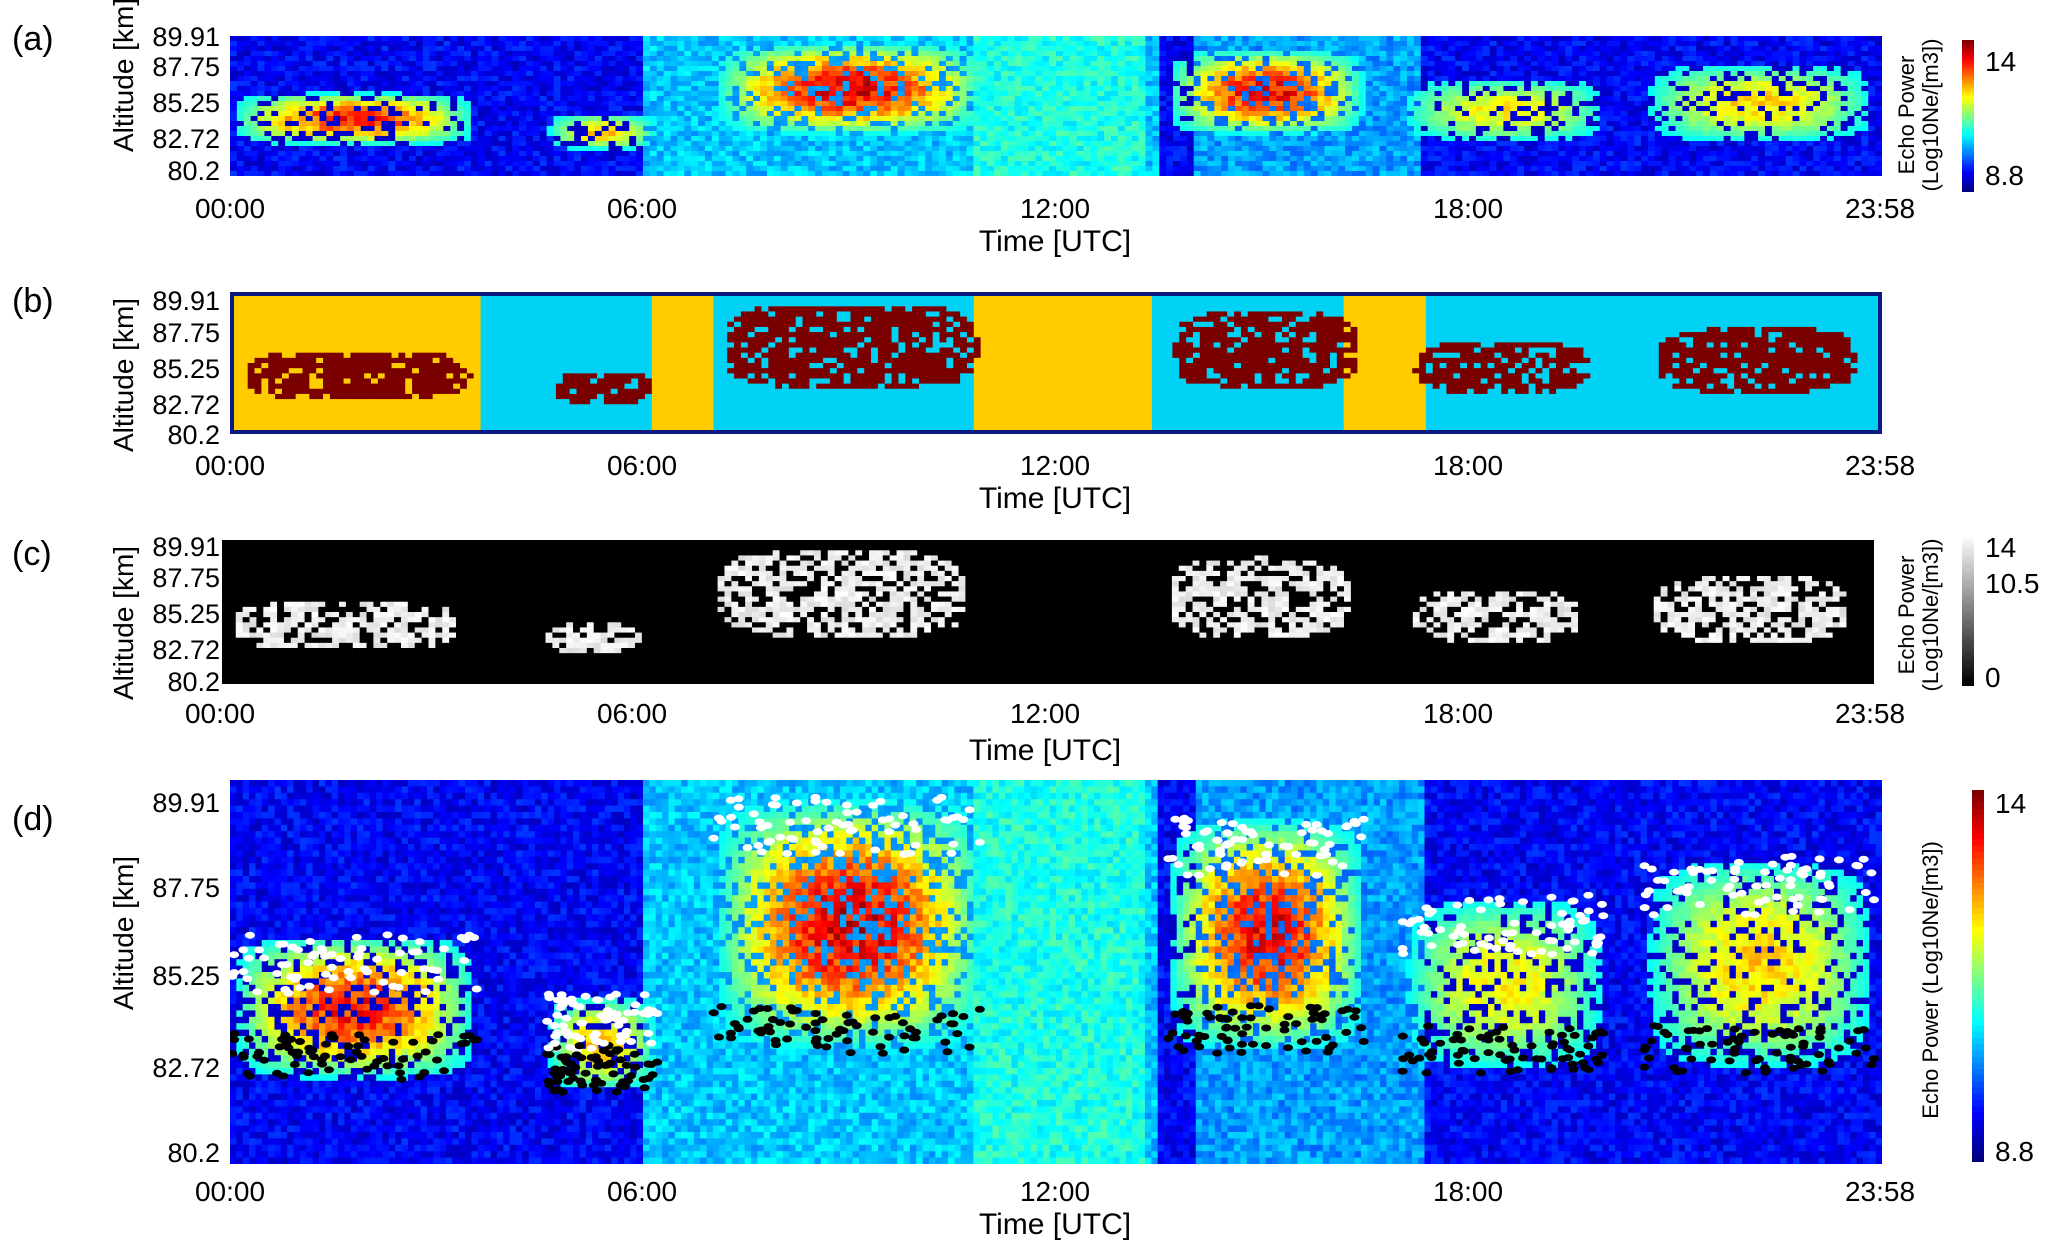 This screenshot has width=2067, height=1258. What do you see at coordinates (170, 67) in the screenshot?
I see `y-tick-a-2: 87.75` at bounding box center [170, 67].